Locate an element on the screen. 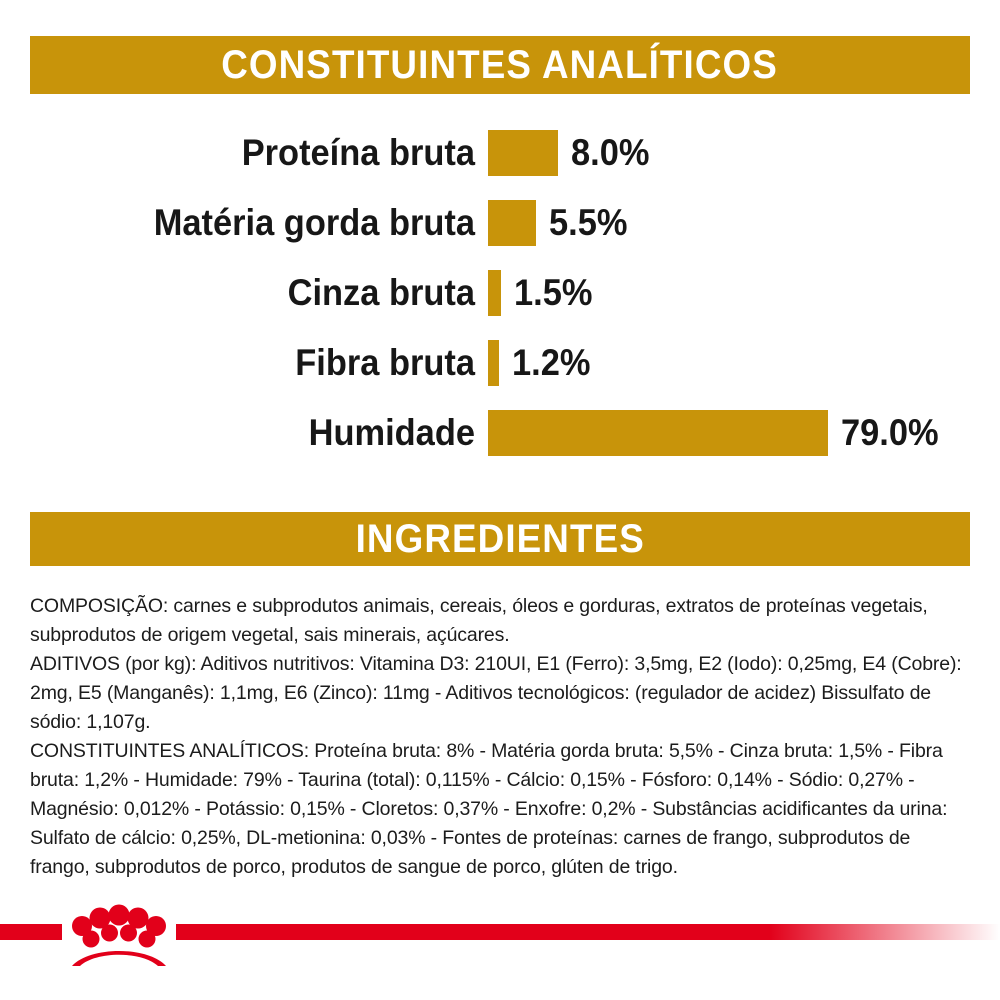  chart-row: Matéria gorda bruta 5.5% is located at coordinates (500, 223).